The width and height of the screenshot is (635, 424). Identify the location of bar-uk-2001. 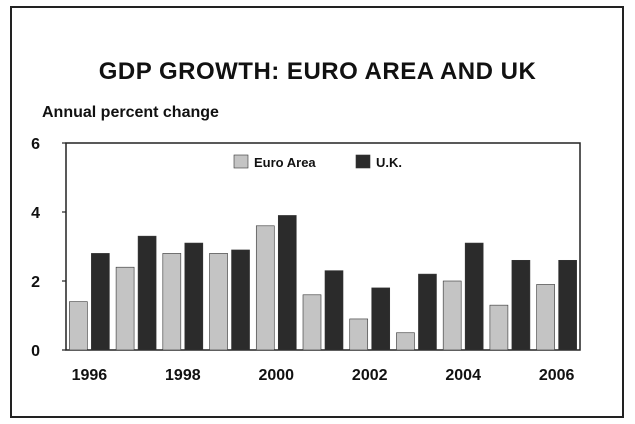
(334, 310).